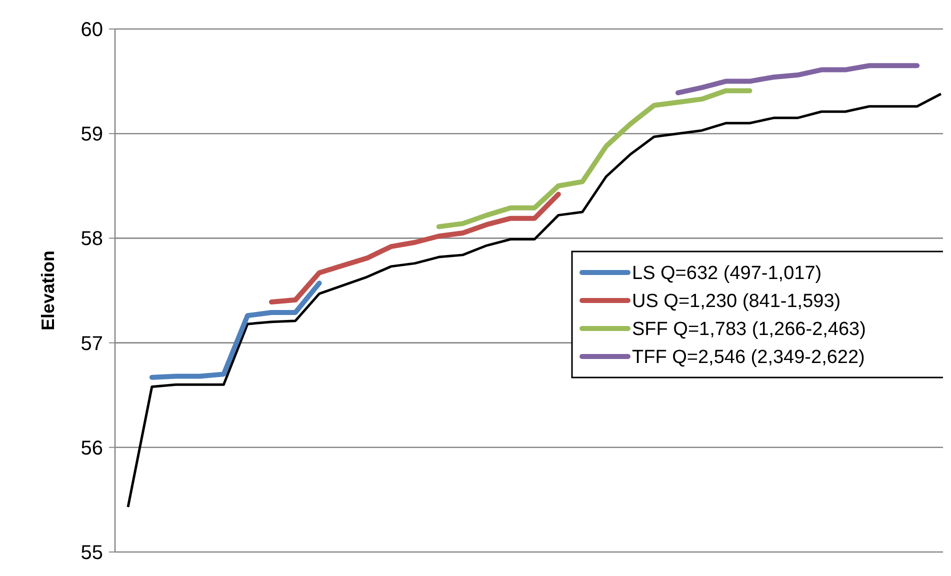 The height and width of the screenshot is (576, 951). I want to click on legend-label: US Q=1,230 (841-1,593), so click(736, 301).